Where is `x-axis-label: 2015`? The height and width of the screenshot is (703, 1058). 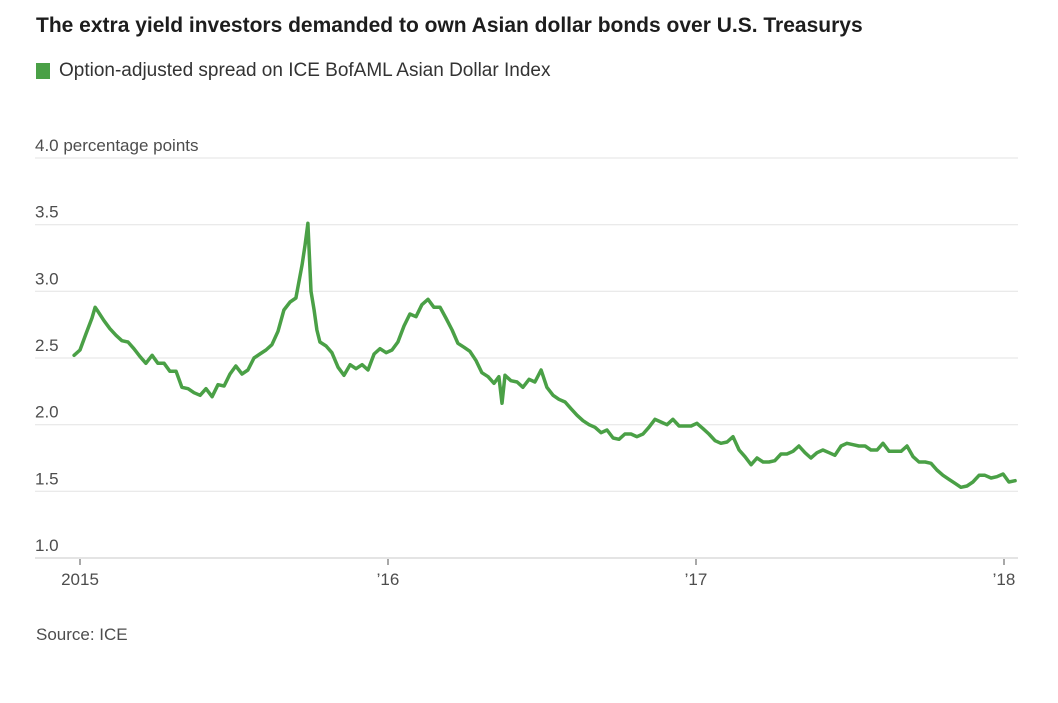
x-axis-label: 2015 is located at coordinates (80, 579).